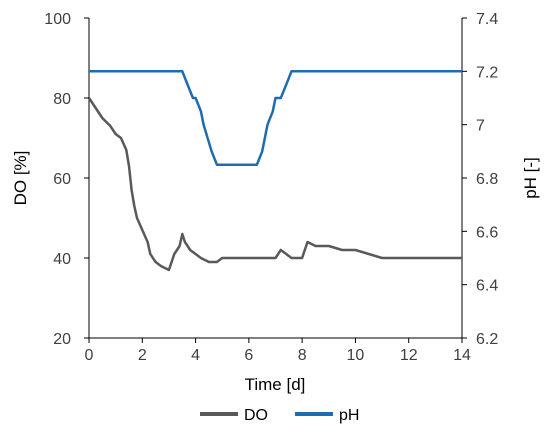 This screenshot has height=437, width=550. I want to click on x-tick-label: 8, so click(302, 355).